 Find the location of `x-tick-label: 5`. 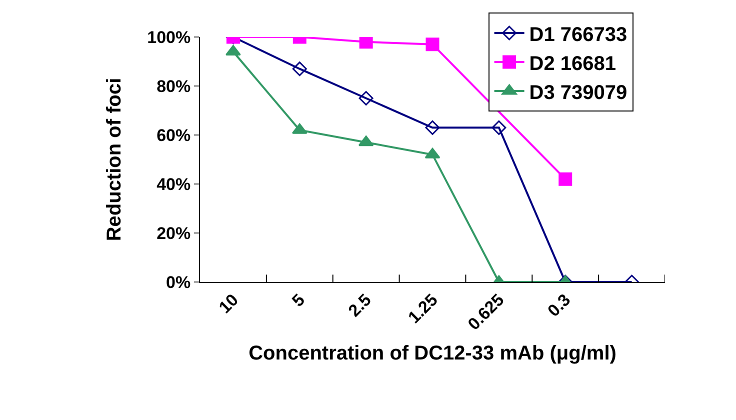

x-tick-label: 5 is located at coordinates (298, 300).